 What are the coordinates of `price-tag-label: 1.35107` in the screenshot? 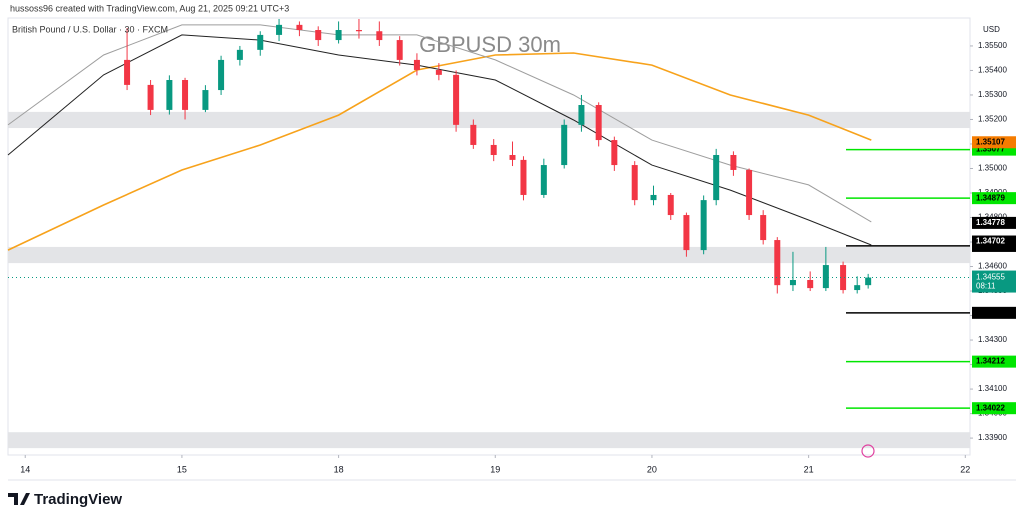 It's located at (990, 141).